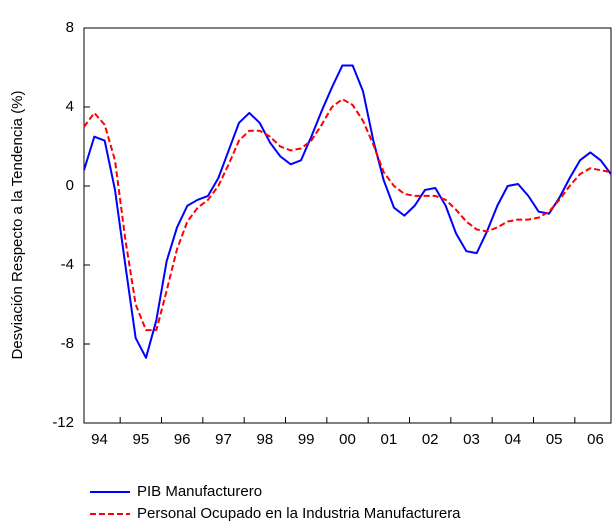  What do you see at coordinates (63, 422) in the screenshot?
I see `y-tick-label: -12` at bounding box center [63, 422].